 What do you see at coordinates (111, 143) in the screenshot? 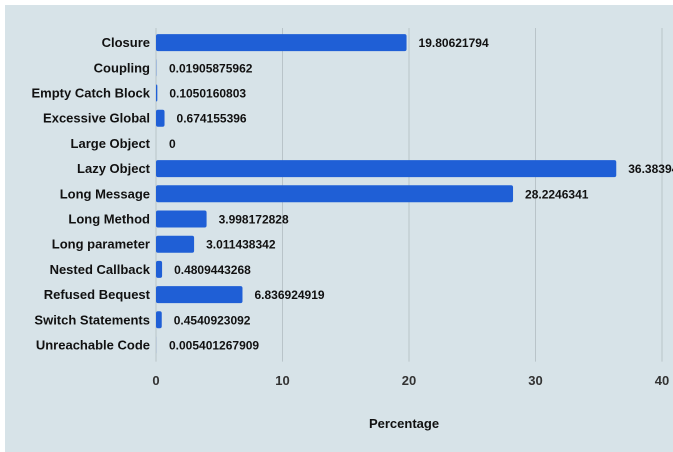
I see `category-label: Large Object` at bounding box center [111, 143].